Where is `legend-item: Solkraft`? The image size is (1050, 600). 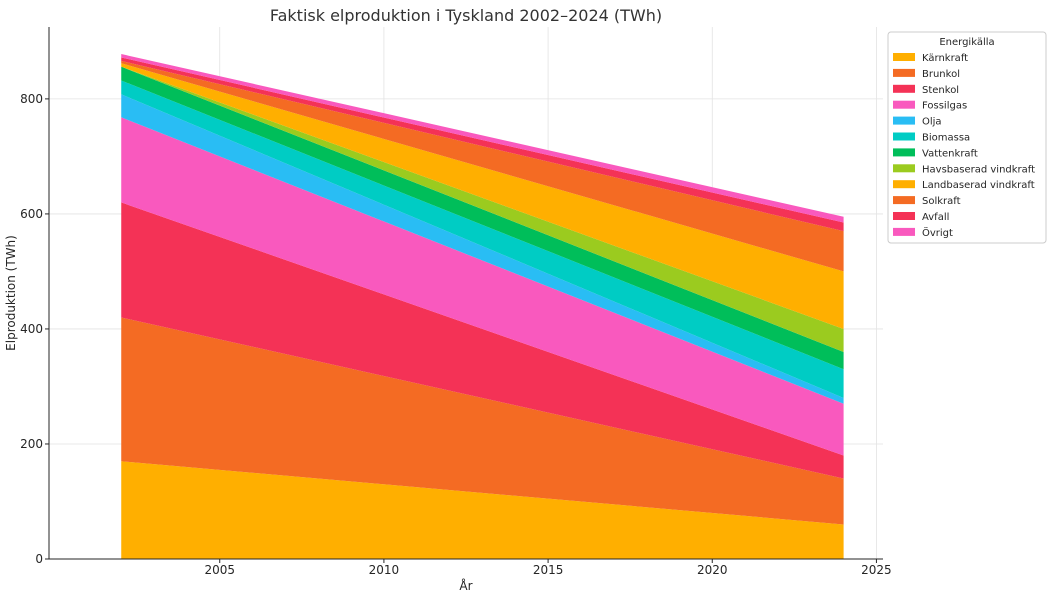
legend-item: Solkraft is located at coordinates (927, 201).